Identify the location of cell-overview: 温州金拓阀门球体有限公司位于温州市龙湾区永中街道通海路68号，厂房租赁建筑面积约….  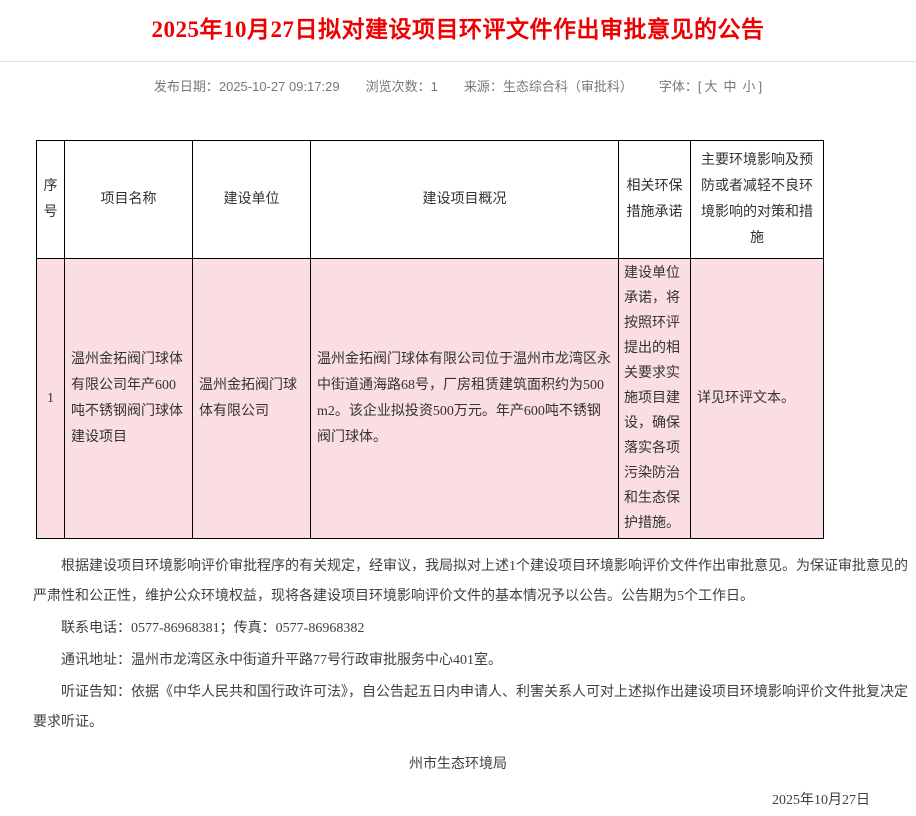
(464, 398).